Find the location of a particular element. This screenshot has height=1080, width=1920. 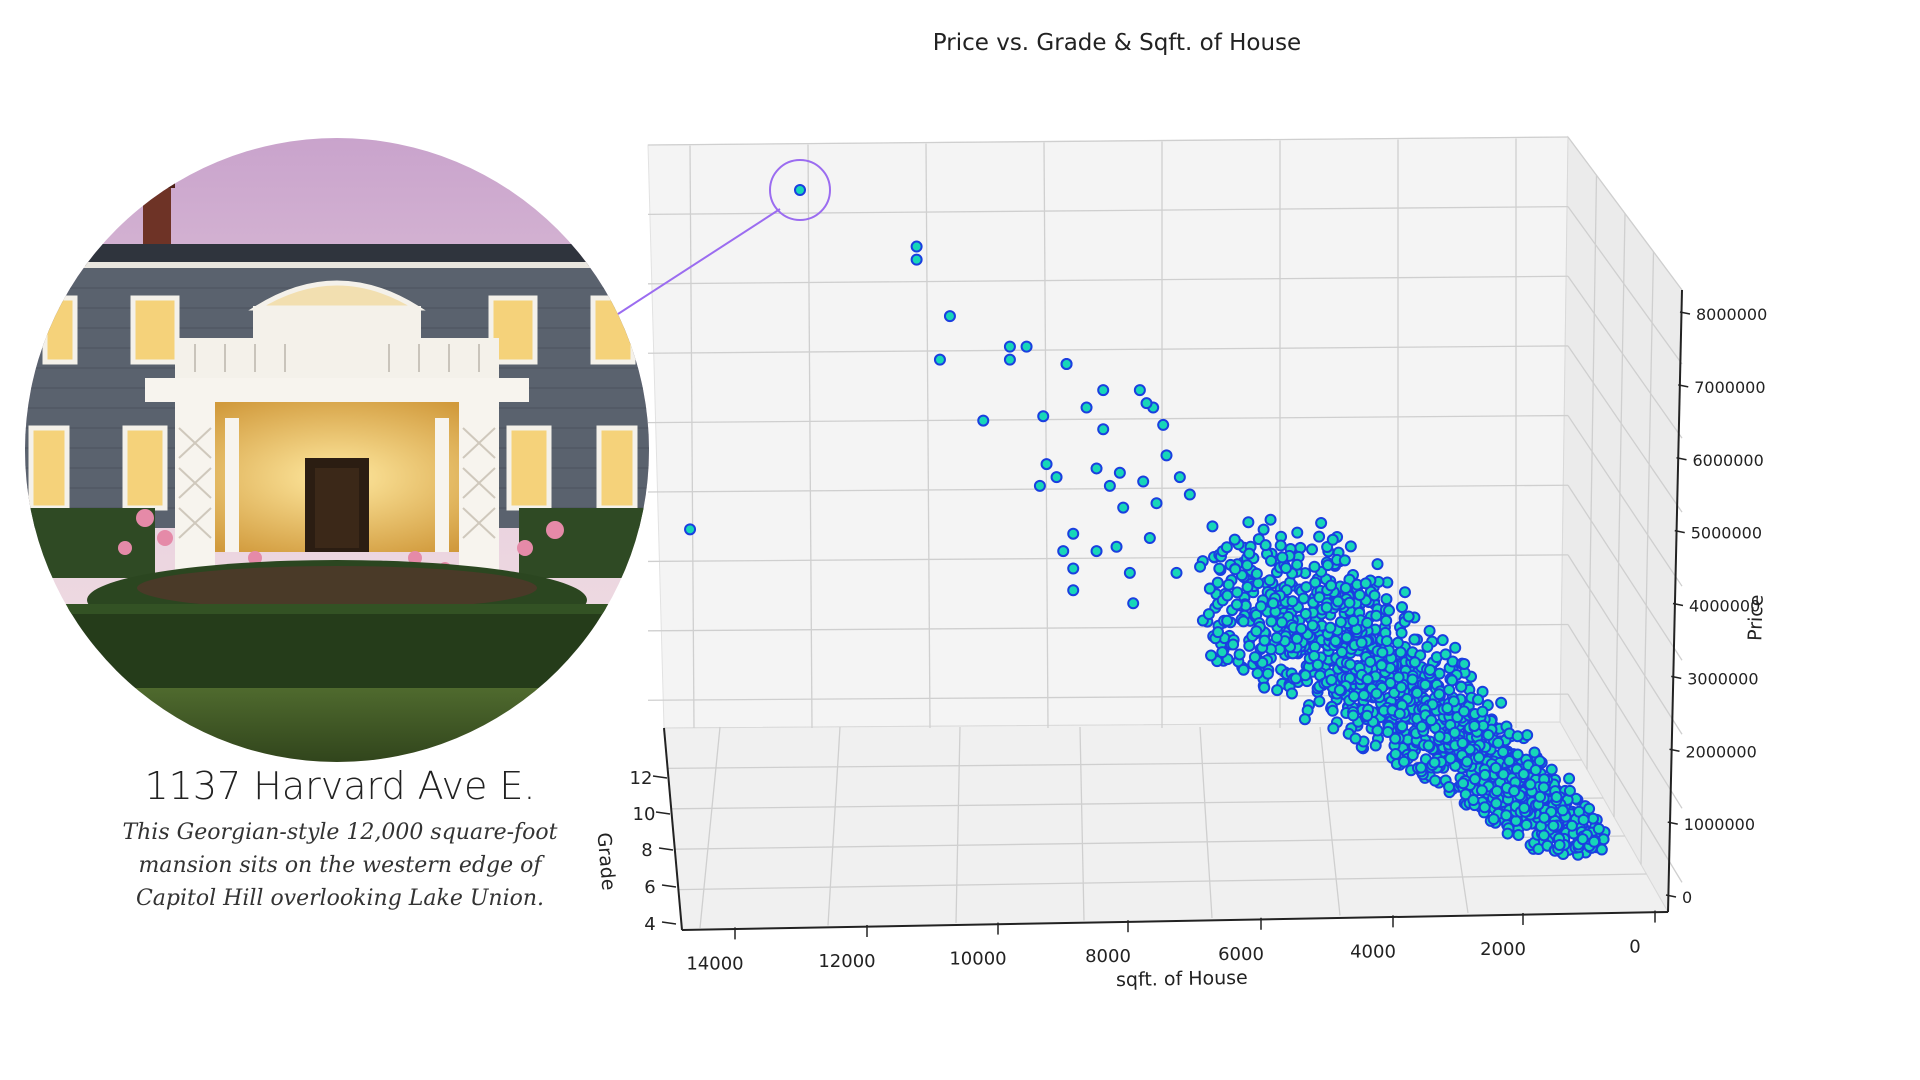

x-tick-label: 14000 is located at coordinates (714, 963).